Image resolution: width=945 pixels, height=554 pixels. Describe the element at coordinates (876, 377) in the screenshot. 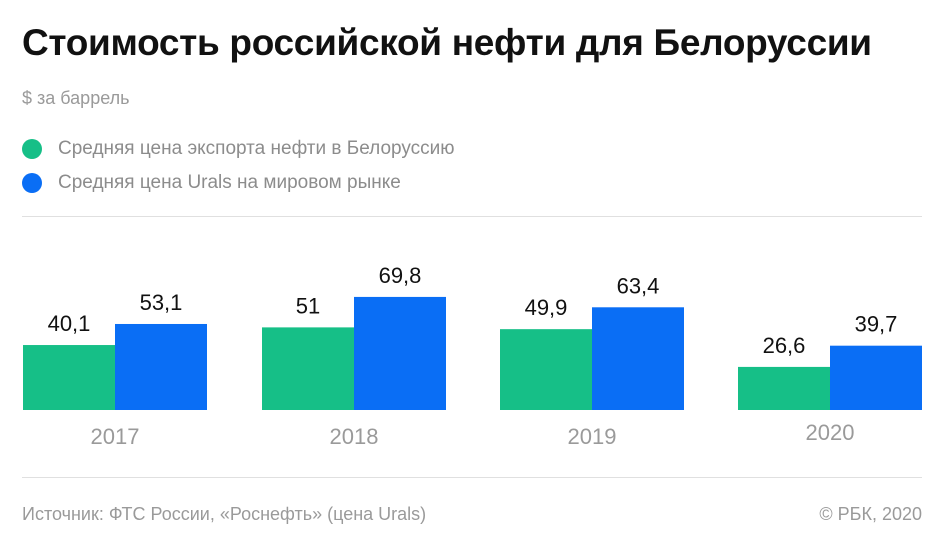

I see `bar-urals-2020` at that location.